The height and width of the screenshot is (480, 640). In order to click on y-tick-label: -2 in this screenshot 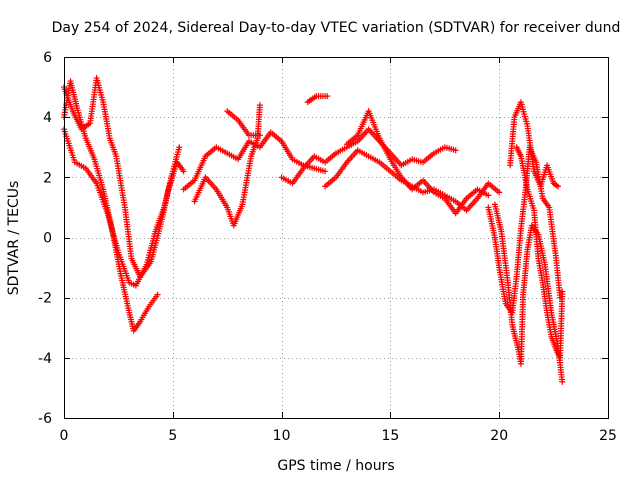, I will do `click(45, 299)`.